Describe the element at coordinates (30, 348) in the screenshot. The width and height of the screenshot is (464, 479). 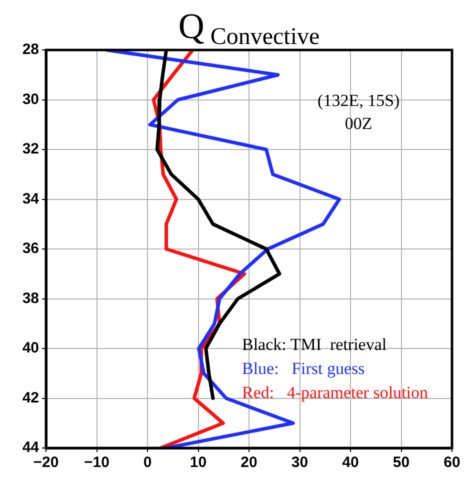
I see `y-tick-label: 40` at that location.